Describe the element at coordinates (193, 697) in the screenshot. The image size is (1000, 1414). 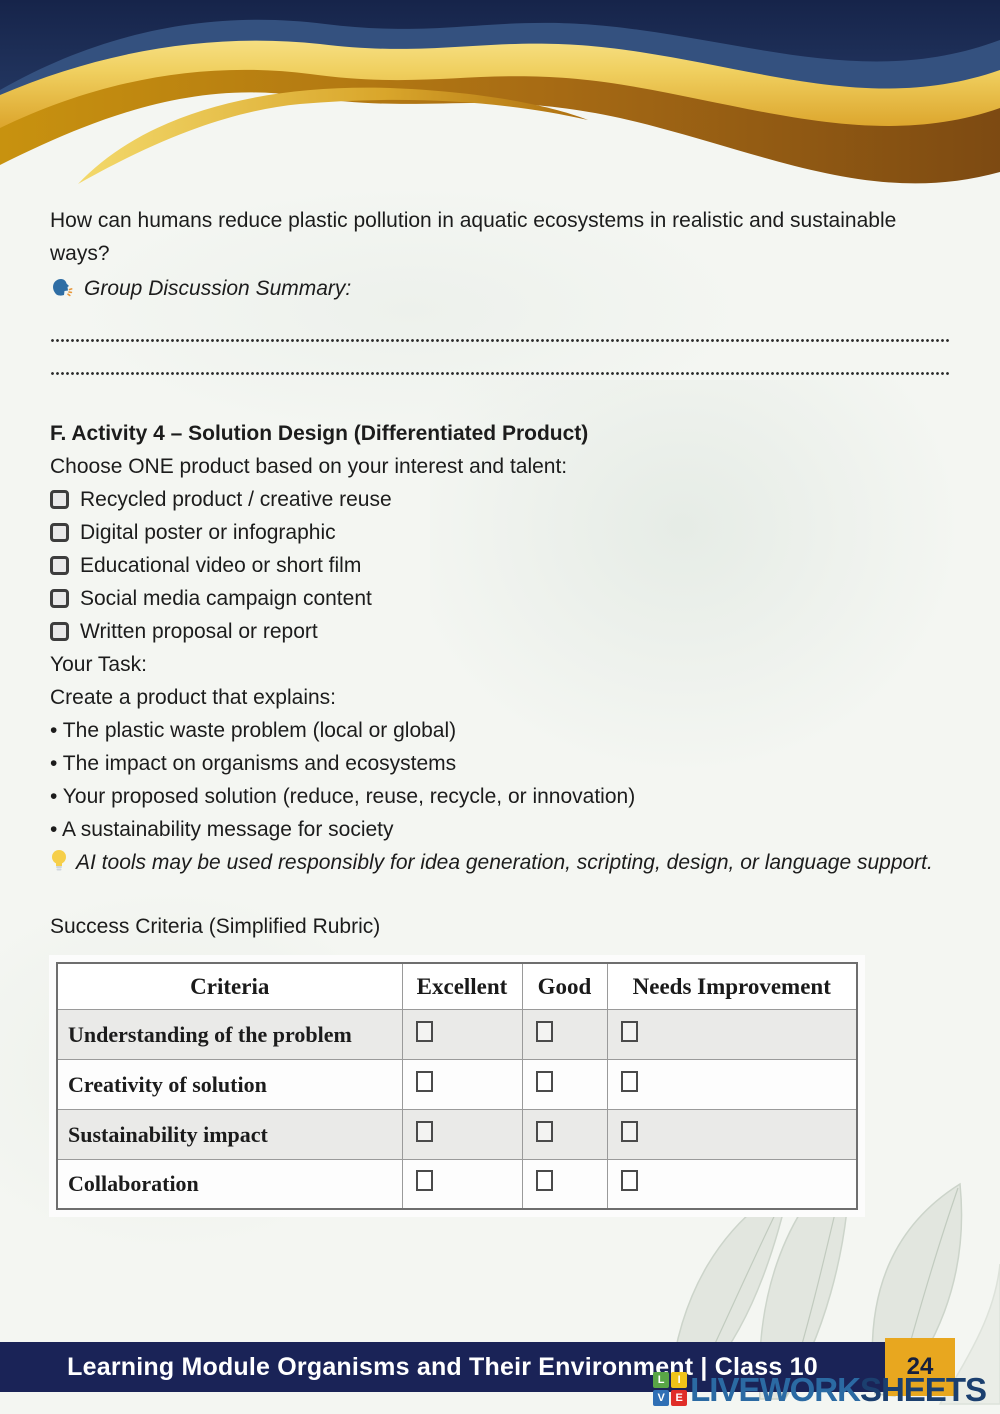
I see `task-intro: Create a product that explains:` at that location.